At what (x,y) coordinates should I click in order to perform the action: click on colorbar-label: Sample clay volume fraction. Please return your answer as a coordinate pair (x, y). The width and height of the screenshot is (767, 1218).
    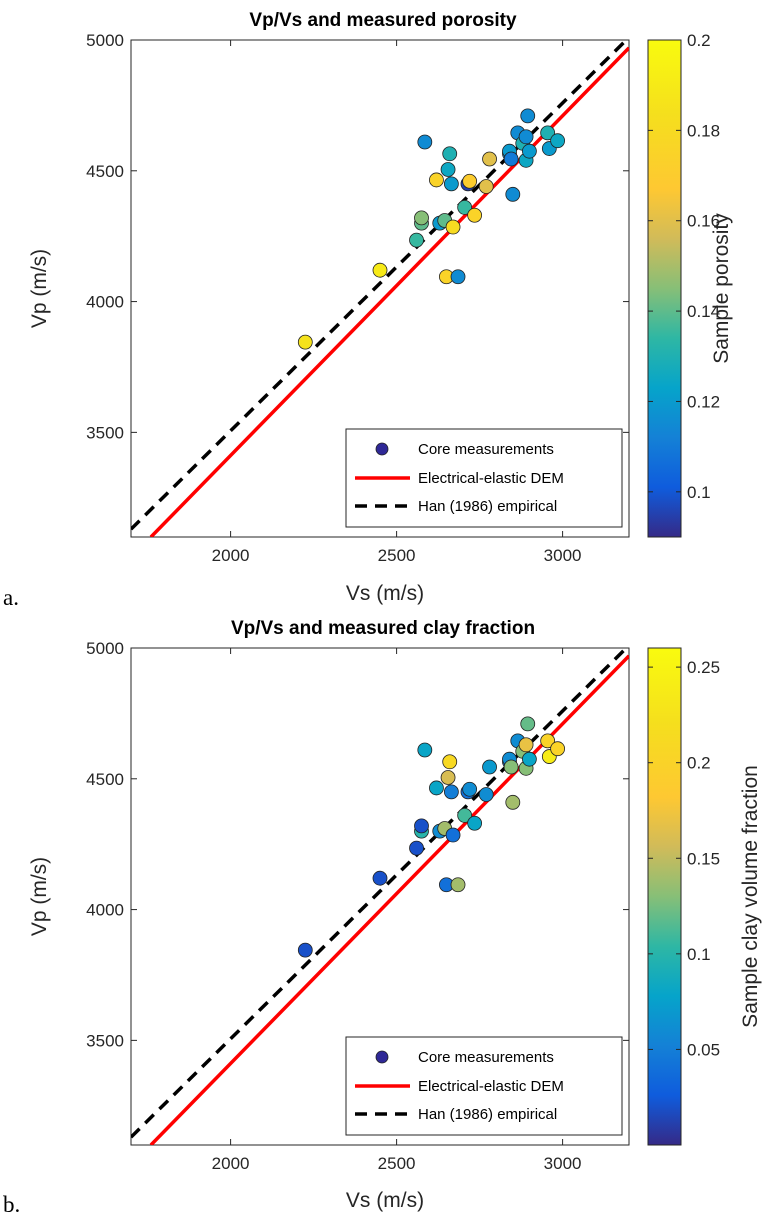
    Looking at the image, I should click on (750, 896).